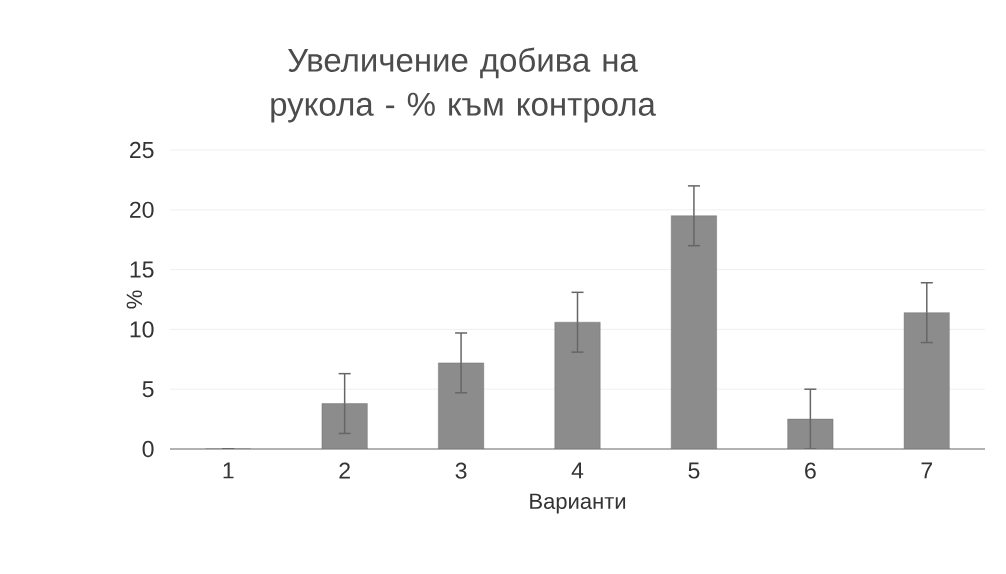 This screenshot has width=1006, height=574. Describe the element at coordinates (461, 470) in the screenshot. I see `x-tick-label: 3` at that location.